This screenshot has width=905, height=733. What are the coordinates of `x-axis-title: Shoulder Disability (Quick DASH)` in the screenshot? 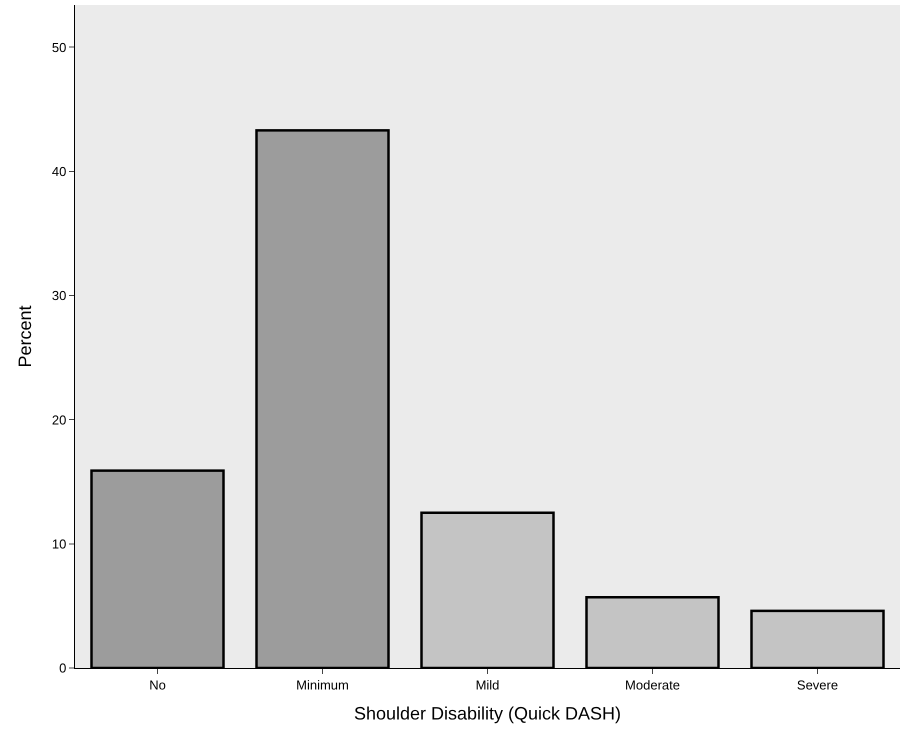 It's located at (488, 714).